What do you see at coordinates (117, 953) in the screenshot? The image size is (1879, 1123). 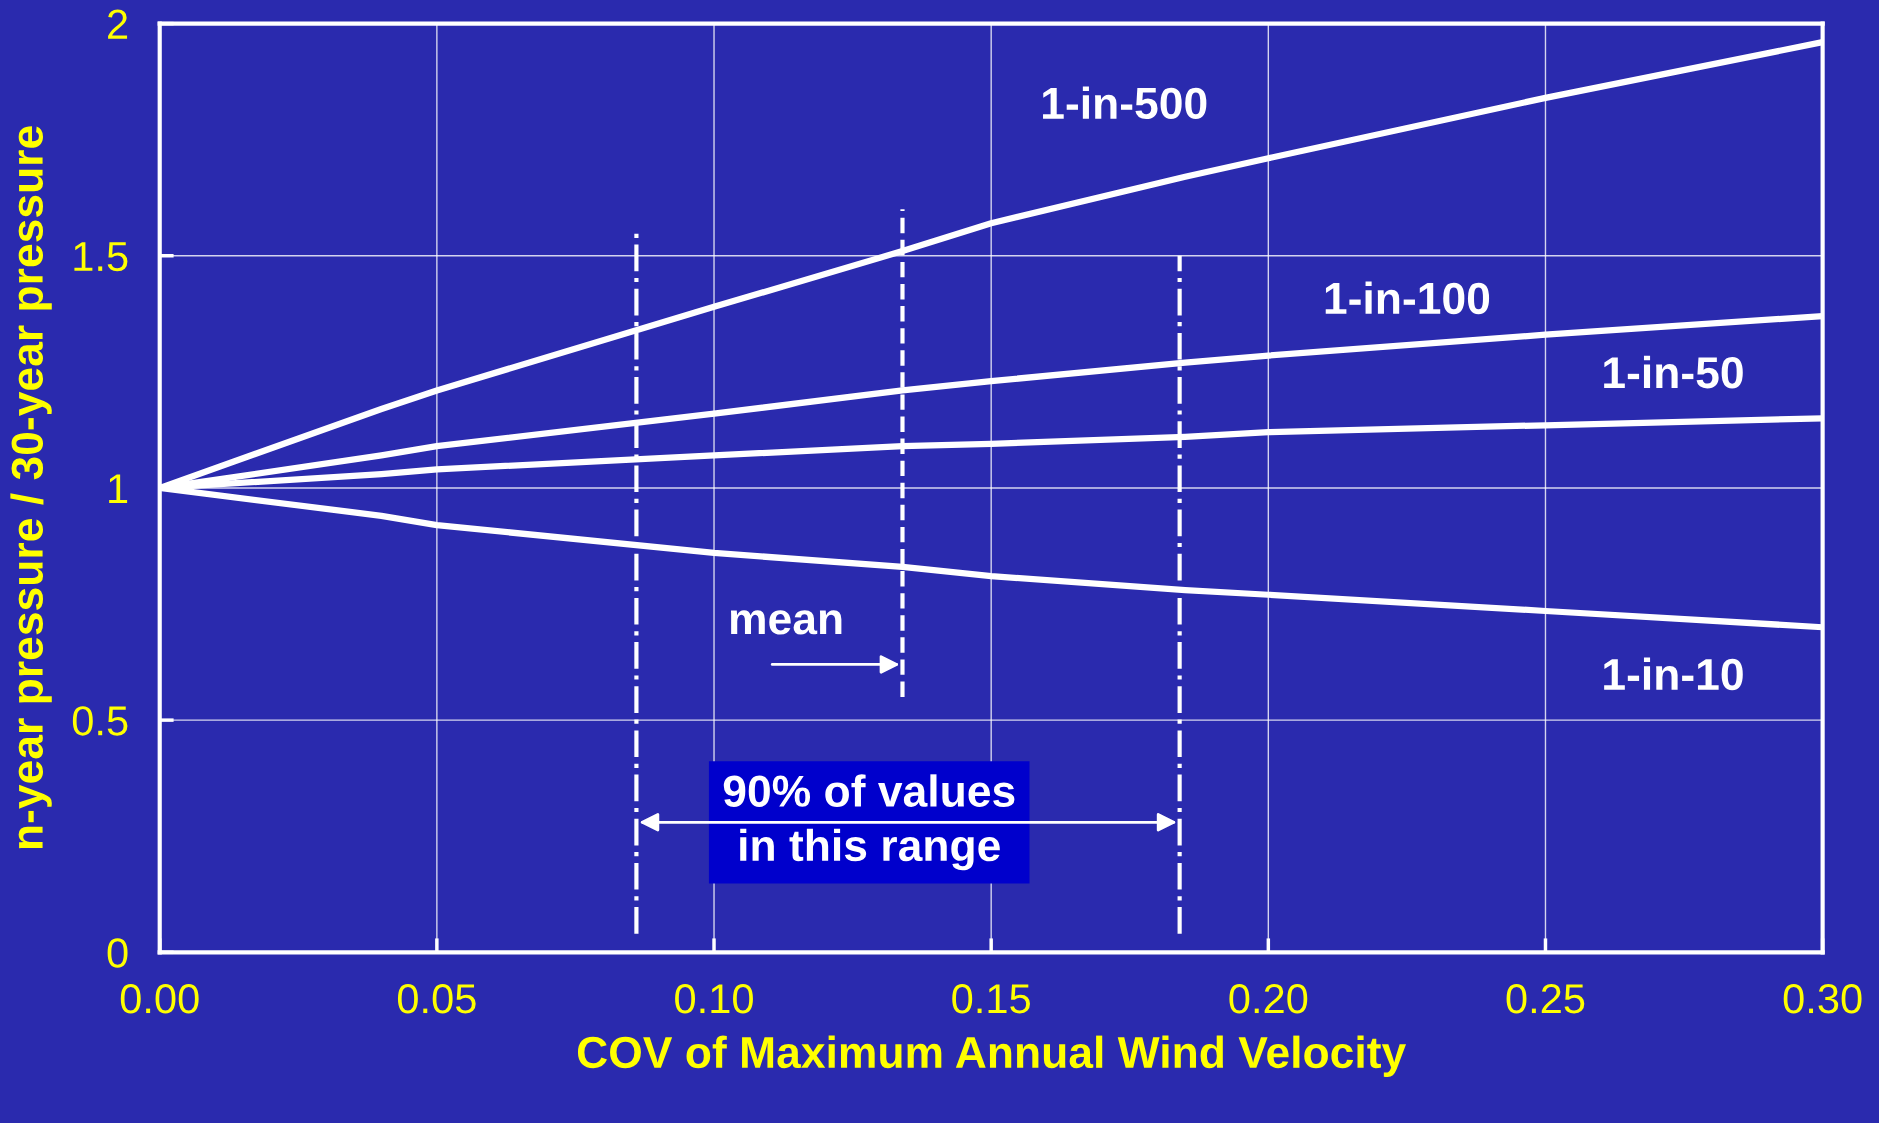 I see `y-tick-label: 0` at bounding box center [117, 953].